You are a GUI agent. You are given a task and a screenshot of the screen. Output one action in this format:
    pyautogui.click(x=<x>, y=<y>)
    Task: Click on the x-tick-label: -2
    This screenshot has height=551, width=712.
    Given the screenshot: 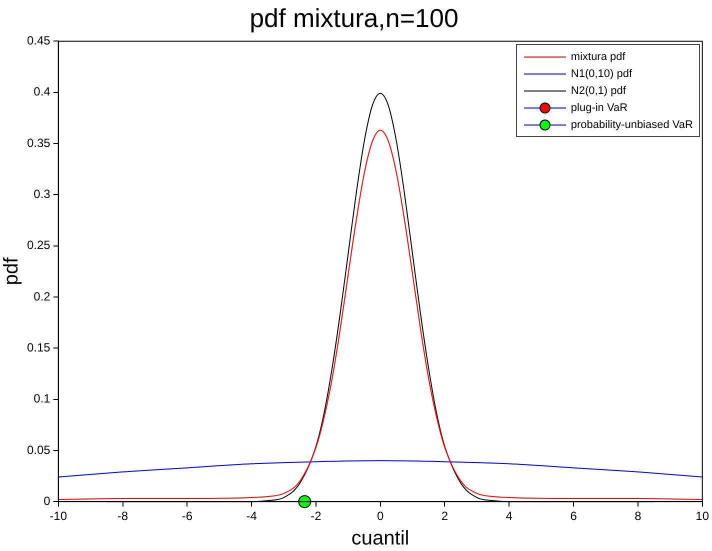 What is the action you would take?
    pyautogui.click(x=316, y=516)
    